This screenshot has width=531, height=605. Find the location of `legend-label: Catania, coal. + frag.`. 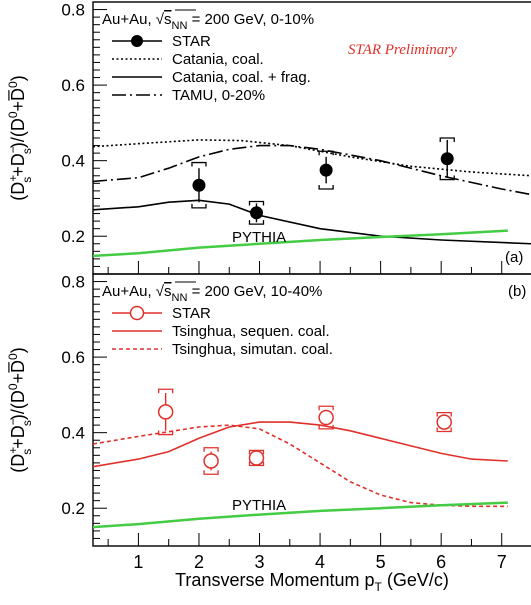

legend-label: Catania, coal. + frag. is located at coordinates (241, 77).